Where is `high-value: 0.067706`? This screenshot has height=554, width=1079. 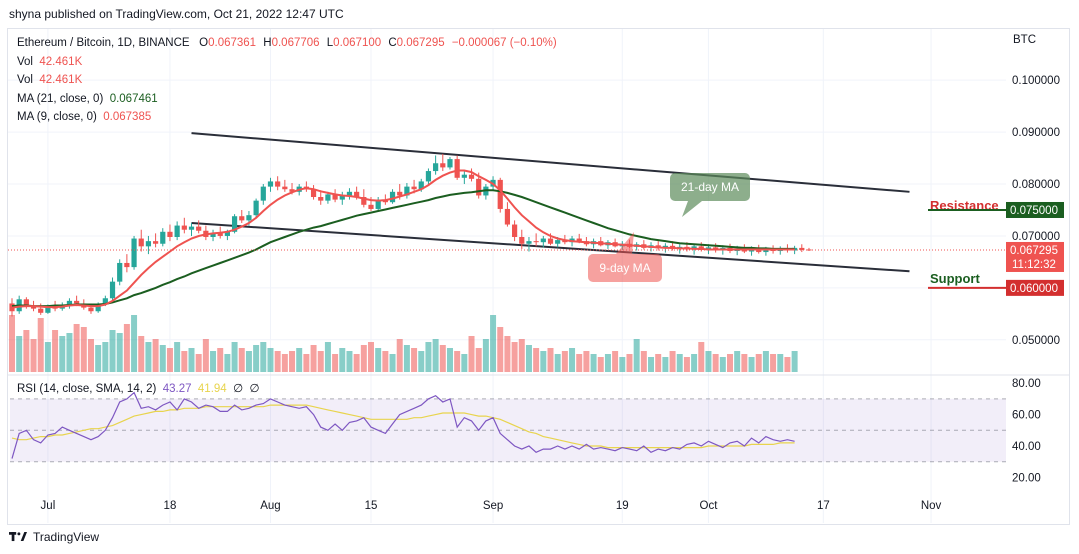 high-value: 0.067706 is located at coordinates (295, 43).